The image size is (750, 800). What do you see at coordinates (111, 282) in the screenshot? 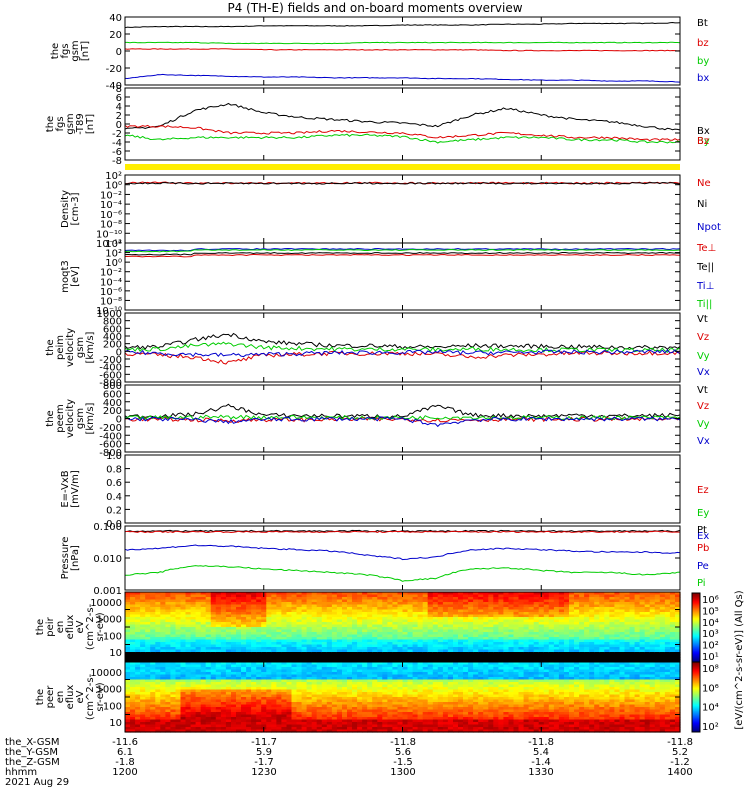
I see `y-tick-label: 10⁻⁴` at bounding box center [111, 282].